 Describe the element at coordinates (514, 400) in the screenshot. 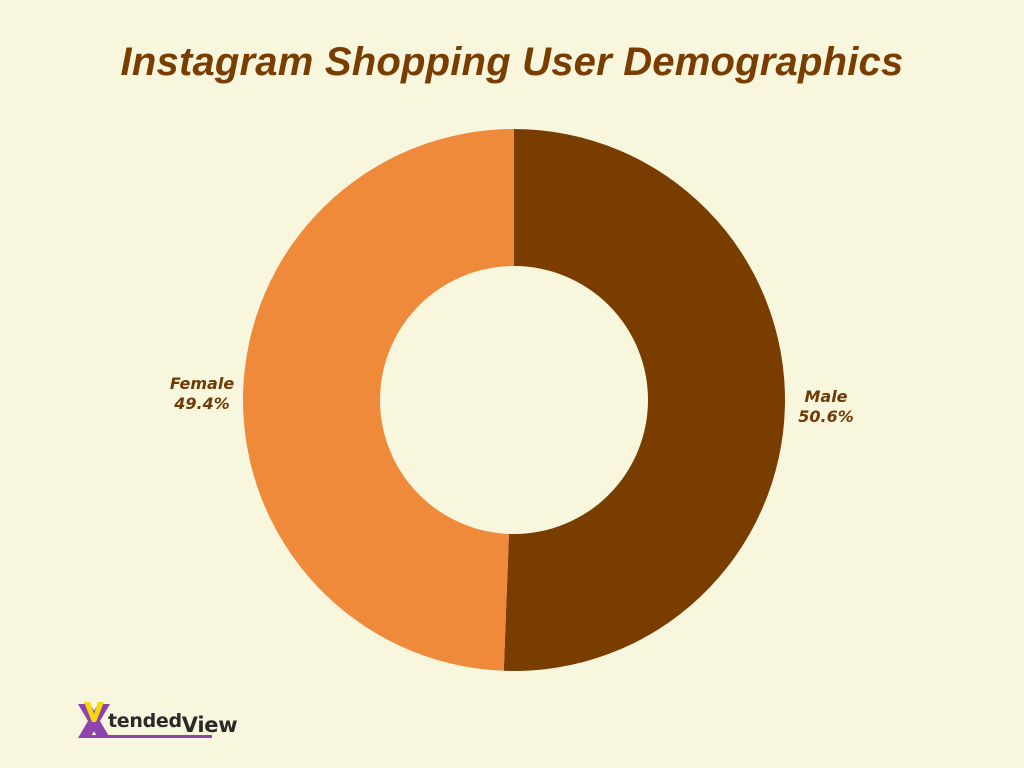

I see `donut-hole` at that location.